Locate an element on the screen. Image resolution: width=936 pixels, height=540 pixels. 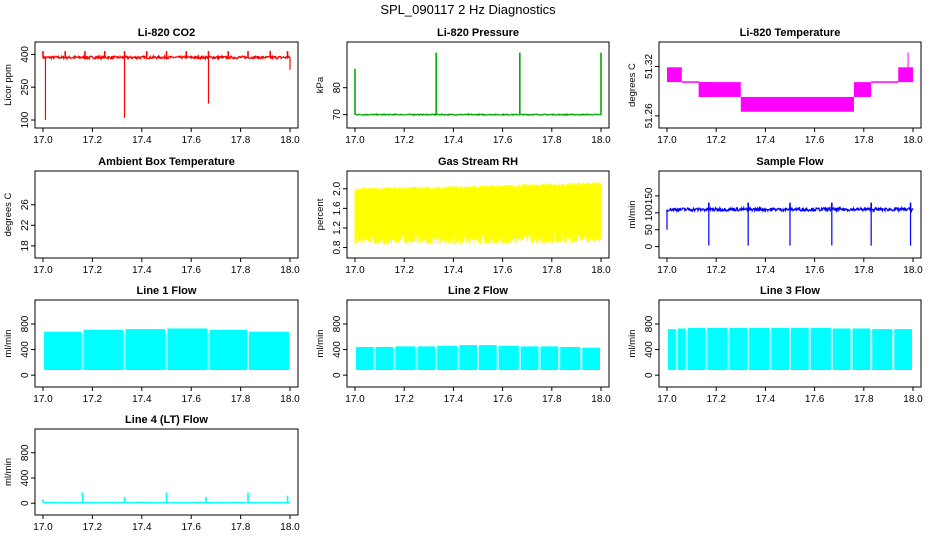
panel-title: Line 1 Flow is located at coordinates (167, 291).